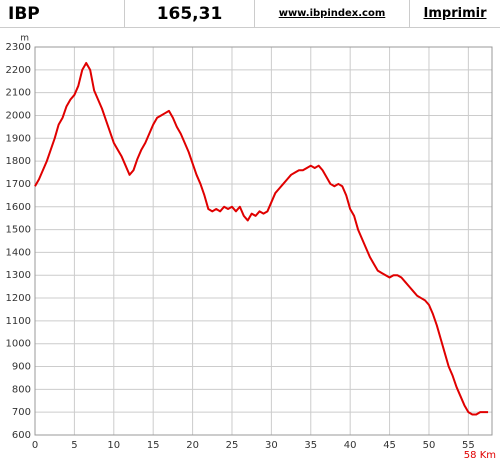 This screenshot has height=460, width=500. What do you see at coordinates (24, 39) in the screenshot?
I see `y-axis-label: m` at bounding box center [24, 39].